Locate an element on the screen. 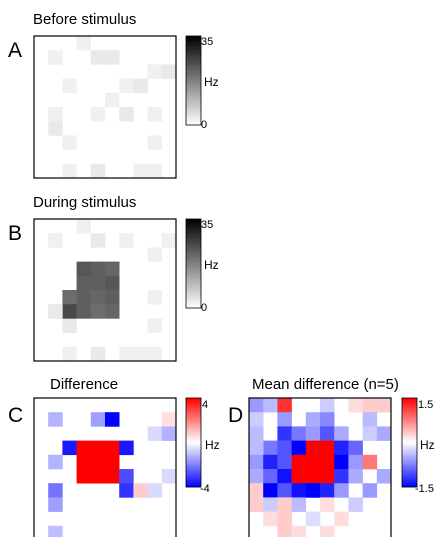  panel-c-letter: C is located at coordinates (15, 415).